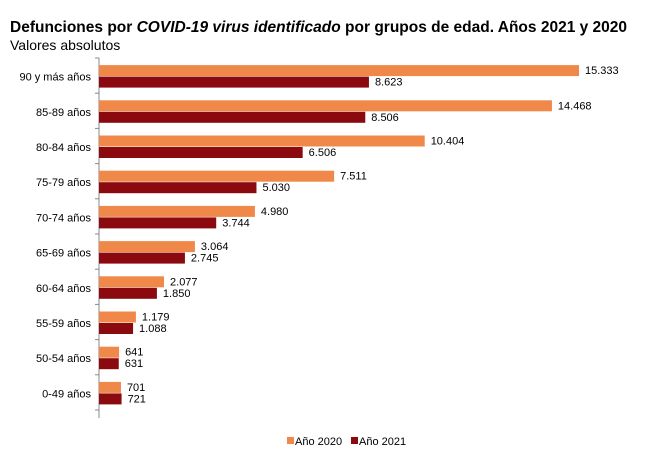 This screenshot has width=665, height=458. I want to click on data-label: 701, so click(136, 388).